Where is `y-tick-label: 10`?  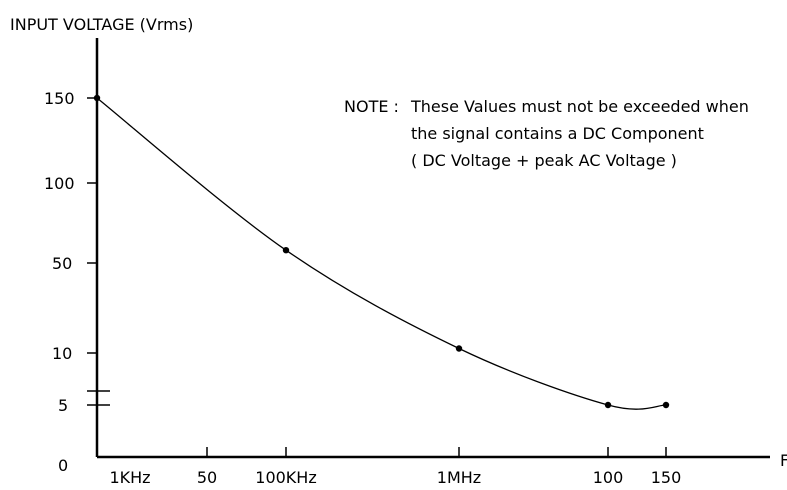
y-tick-label: 10 is located at coordinates (62, 353).